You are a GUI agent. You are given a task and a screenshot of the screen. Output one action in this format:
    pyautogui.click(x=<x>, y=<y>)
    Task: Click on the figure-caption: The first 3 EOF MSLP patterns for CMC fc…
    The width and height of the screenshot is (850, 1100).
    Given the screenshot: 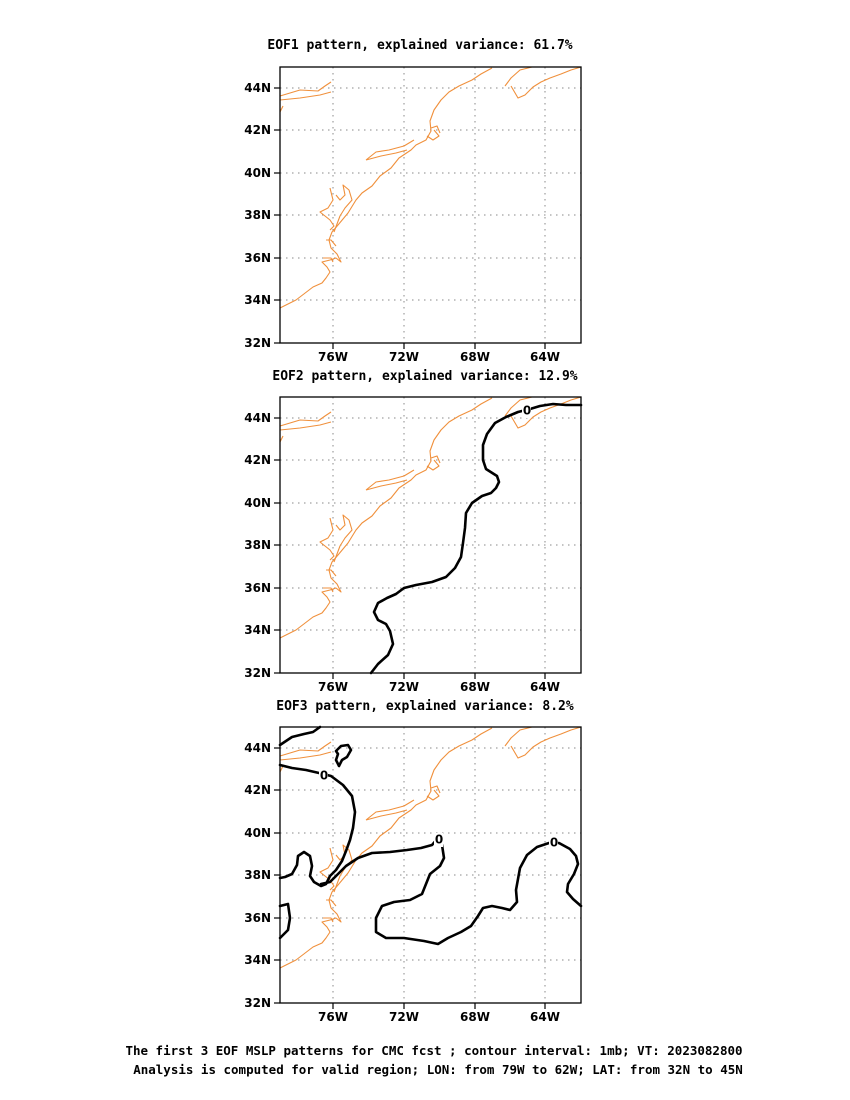 What is the action you would take?
    pyautogui.click(x=433, y=1060)
    